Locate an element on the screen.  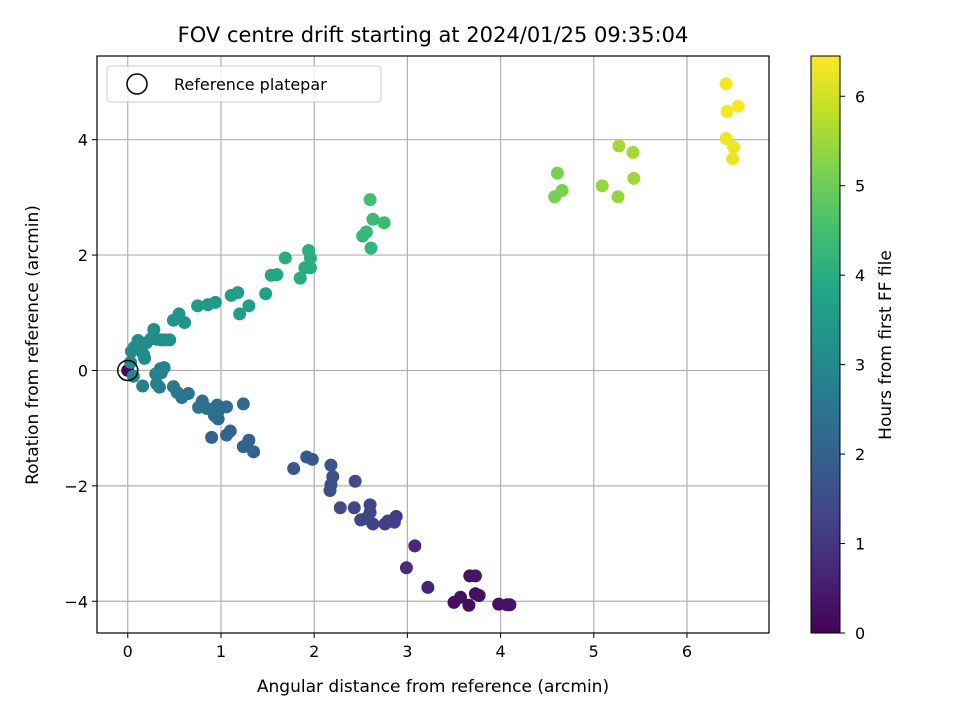
x-tick-label: 1 is located at coordinates (221, 651).